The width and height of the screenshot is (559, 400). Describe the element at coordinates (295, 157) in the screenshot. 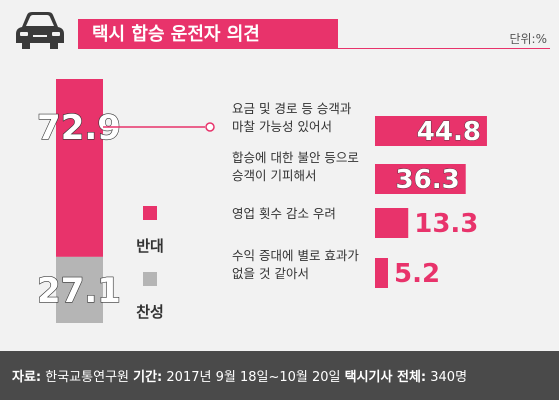

I see `reason-label-2-line-1: 합승에 대한 불안 등으로` at that location.